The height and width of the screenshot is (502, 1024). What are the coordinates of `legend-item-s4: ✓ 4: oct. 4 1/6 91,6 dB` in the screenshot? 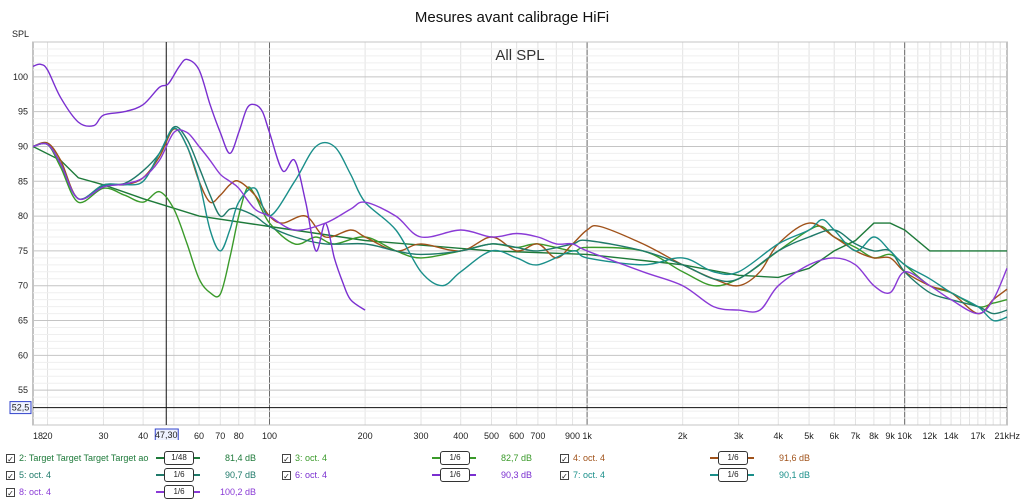 It's located at (695, 458).